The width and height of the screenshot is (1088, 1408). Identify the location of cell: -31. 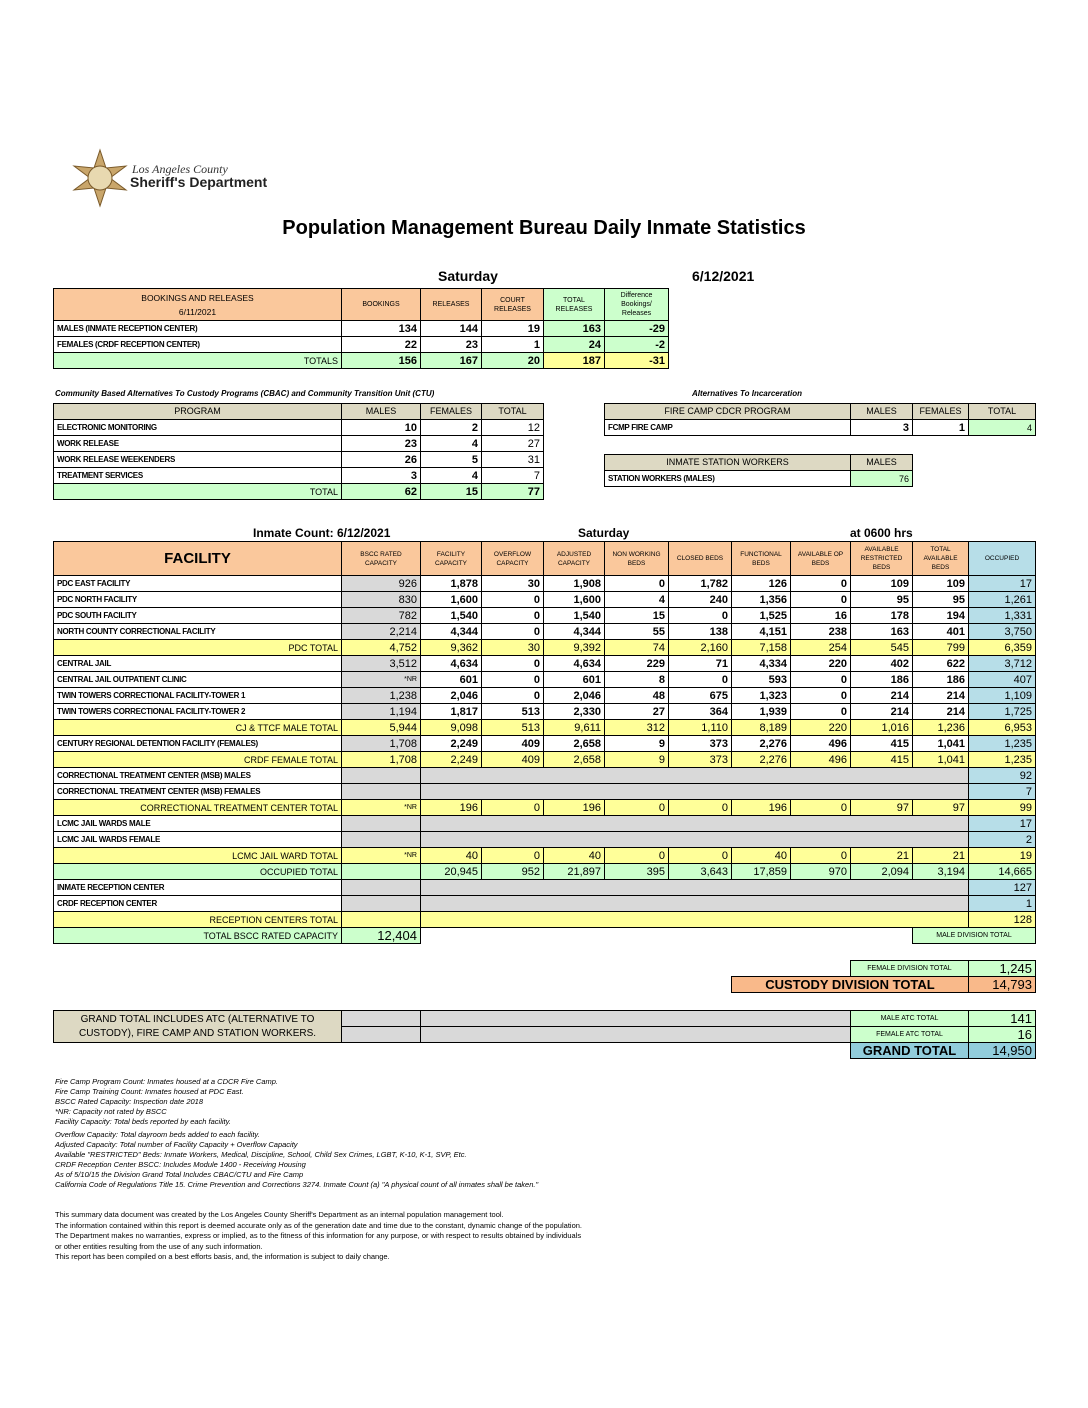
(636, 360).